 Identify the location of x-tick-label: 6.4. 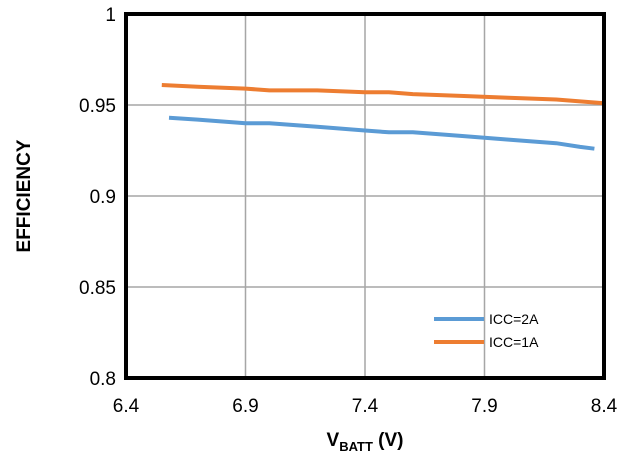
(126, 406).